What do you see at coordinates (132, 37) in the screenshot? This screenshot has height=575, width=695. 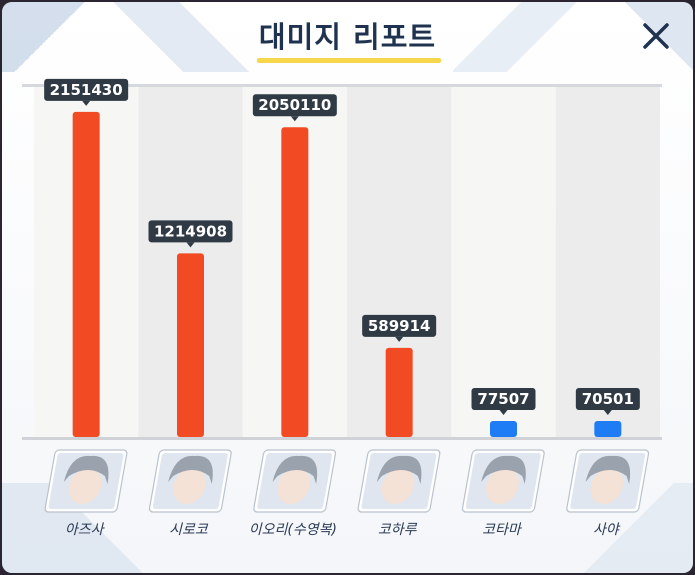 I see `header-decoration-left` at bounding box center [132, 37].